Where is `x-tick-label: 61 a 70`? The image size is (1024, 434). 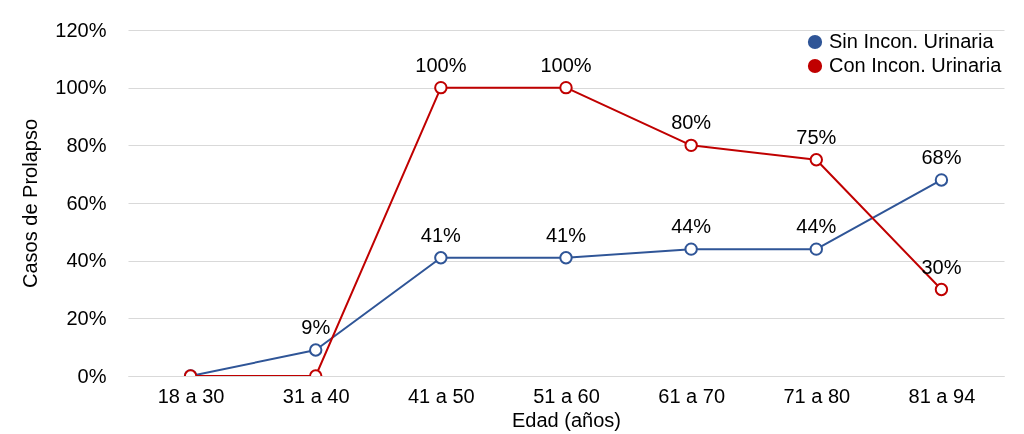
x-tick-label: 61 a 70 is located at coordinates (692, 395).